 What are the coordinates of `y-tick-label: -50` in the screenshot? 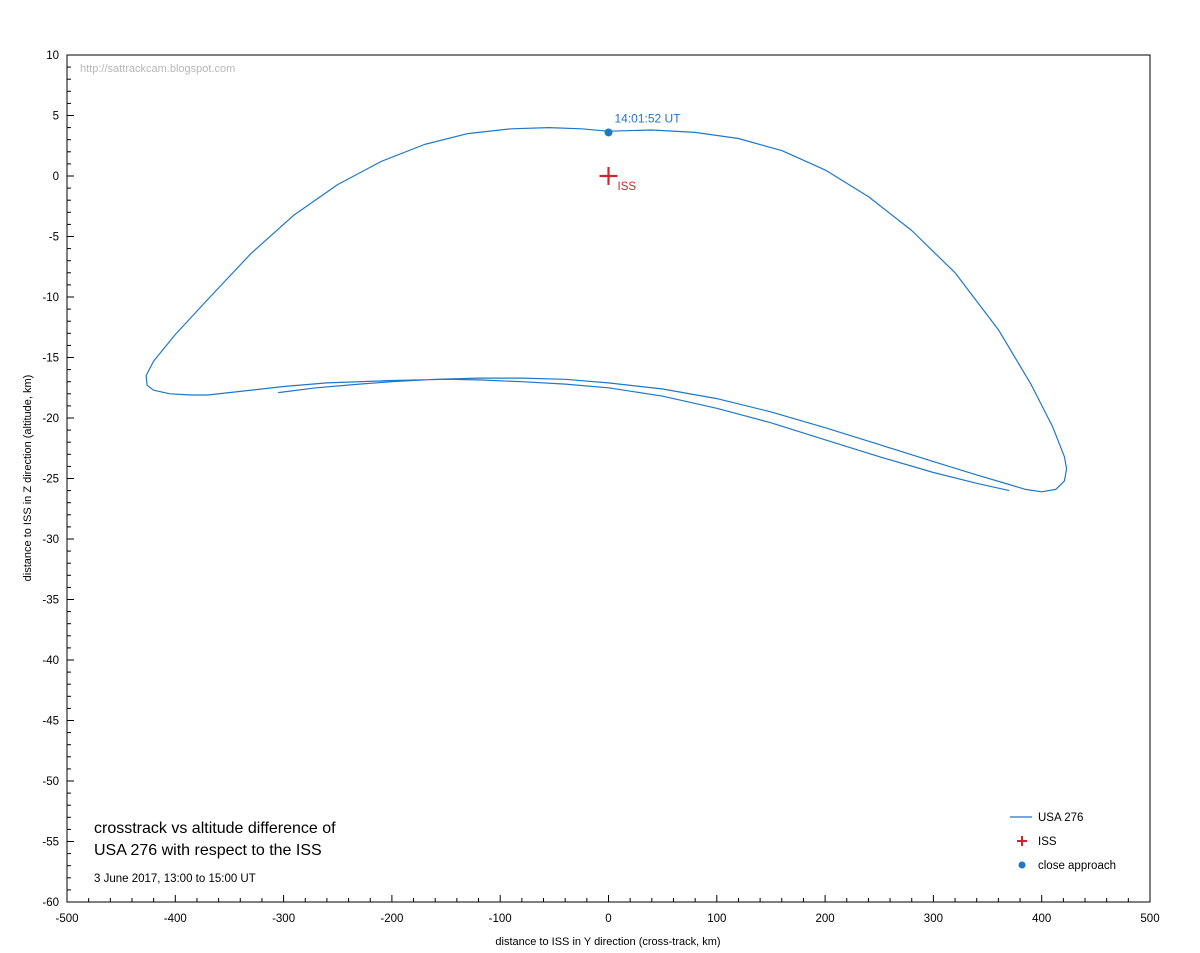 It's located at (50, 782).